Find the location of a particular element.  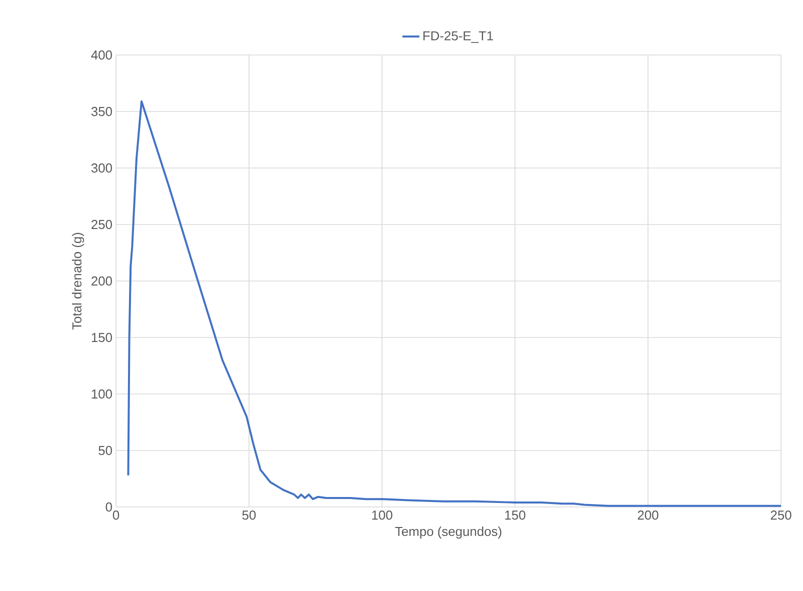

x-tick-label: 0 is located at coordinates (116, 515).